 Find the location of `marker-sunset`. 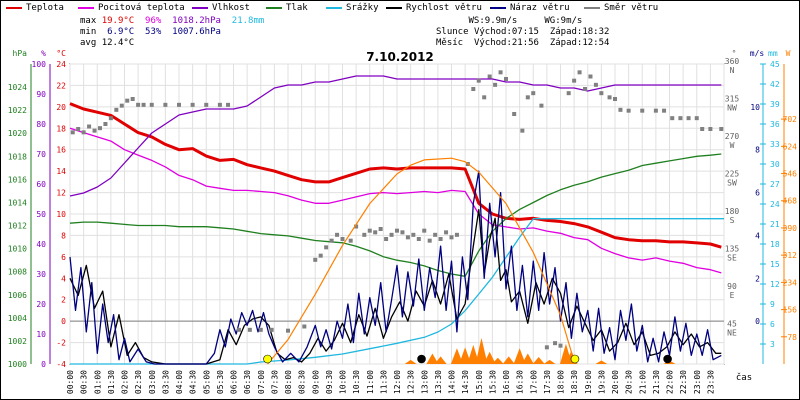

marker-sunset is located at coordinates (575, 359).